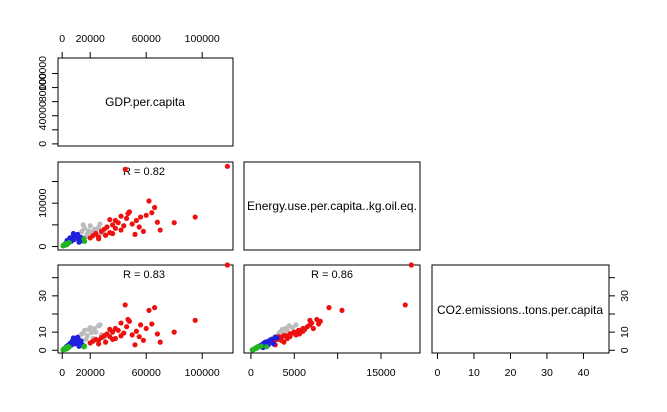 This screenshot has width=667, height=412. Describe the element at coordinates (380, 373) in the screenshot. I see `x-bottom-tick-label: 15000` at that location.